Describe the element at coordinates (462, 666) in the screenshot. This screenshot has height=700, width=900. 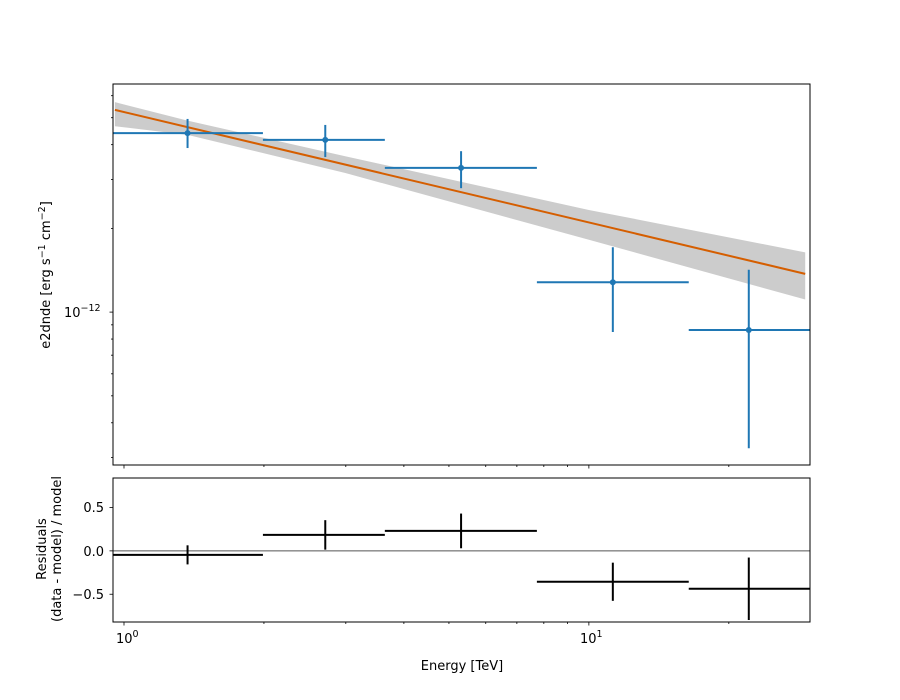
I see `x-axis-label: Energy [TeV]` at that location.